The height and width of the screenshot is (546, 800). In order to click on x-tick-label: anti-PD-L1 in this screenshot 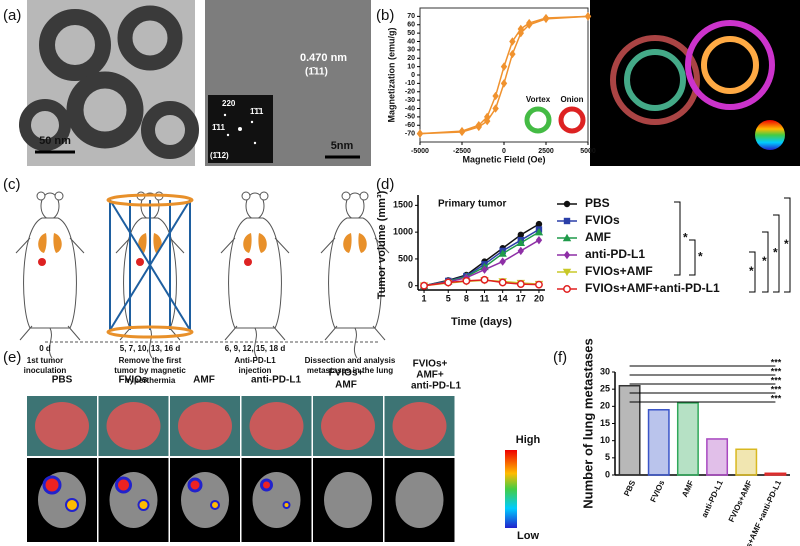, I will do `click(712, 498)`.